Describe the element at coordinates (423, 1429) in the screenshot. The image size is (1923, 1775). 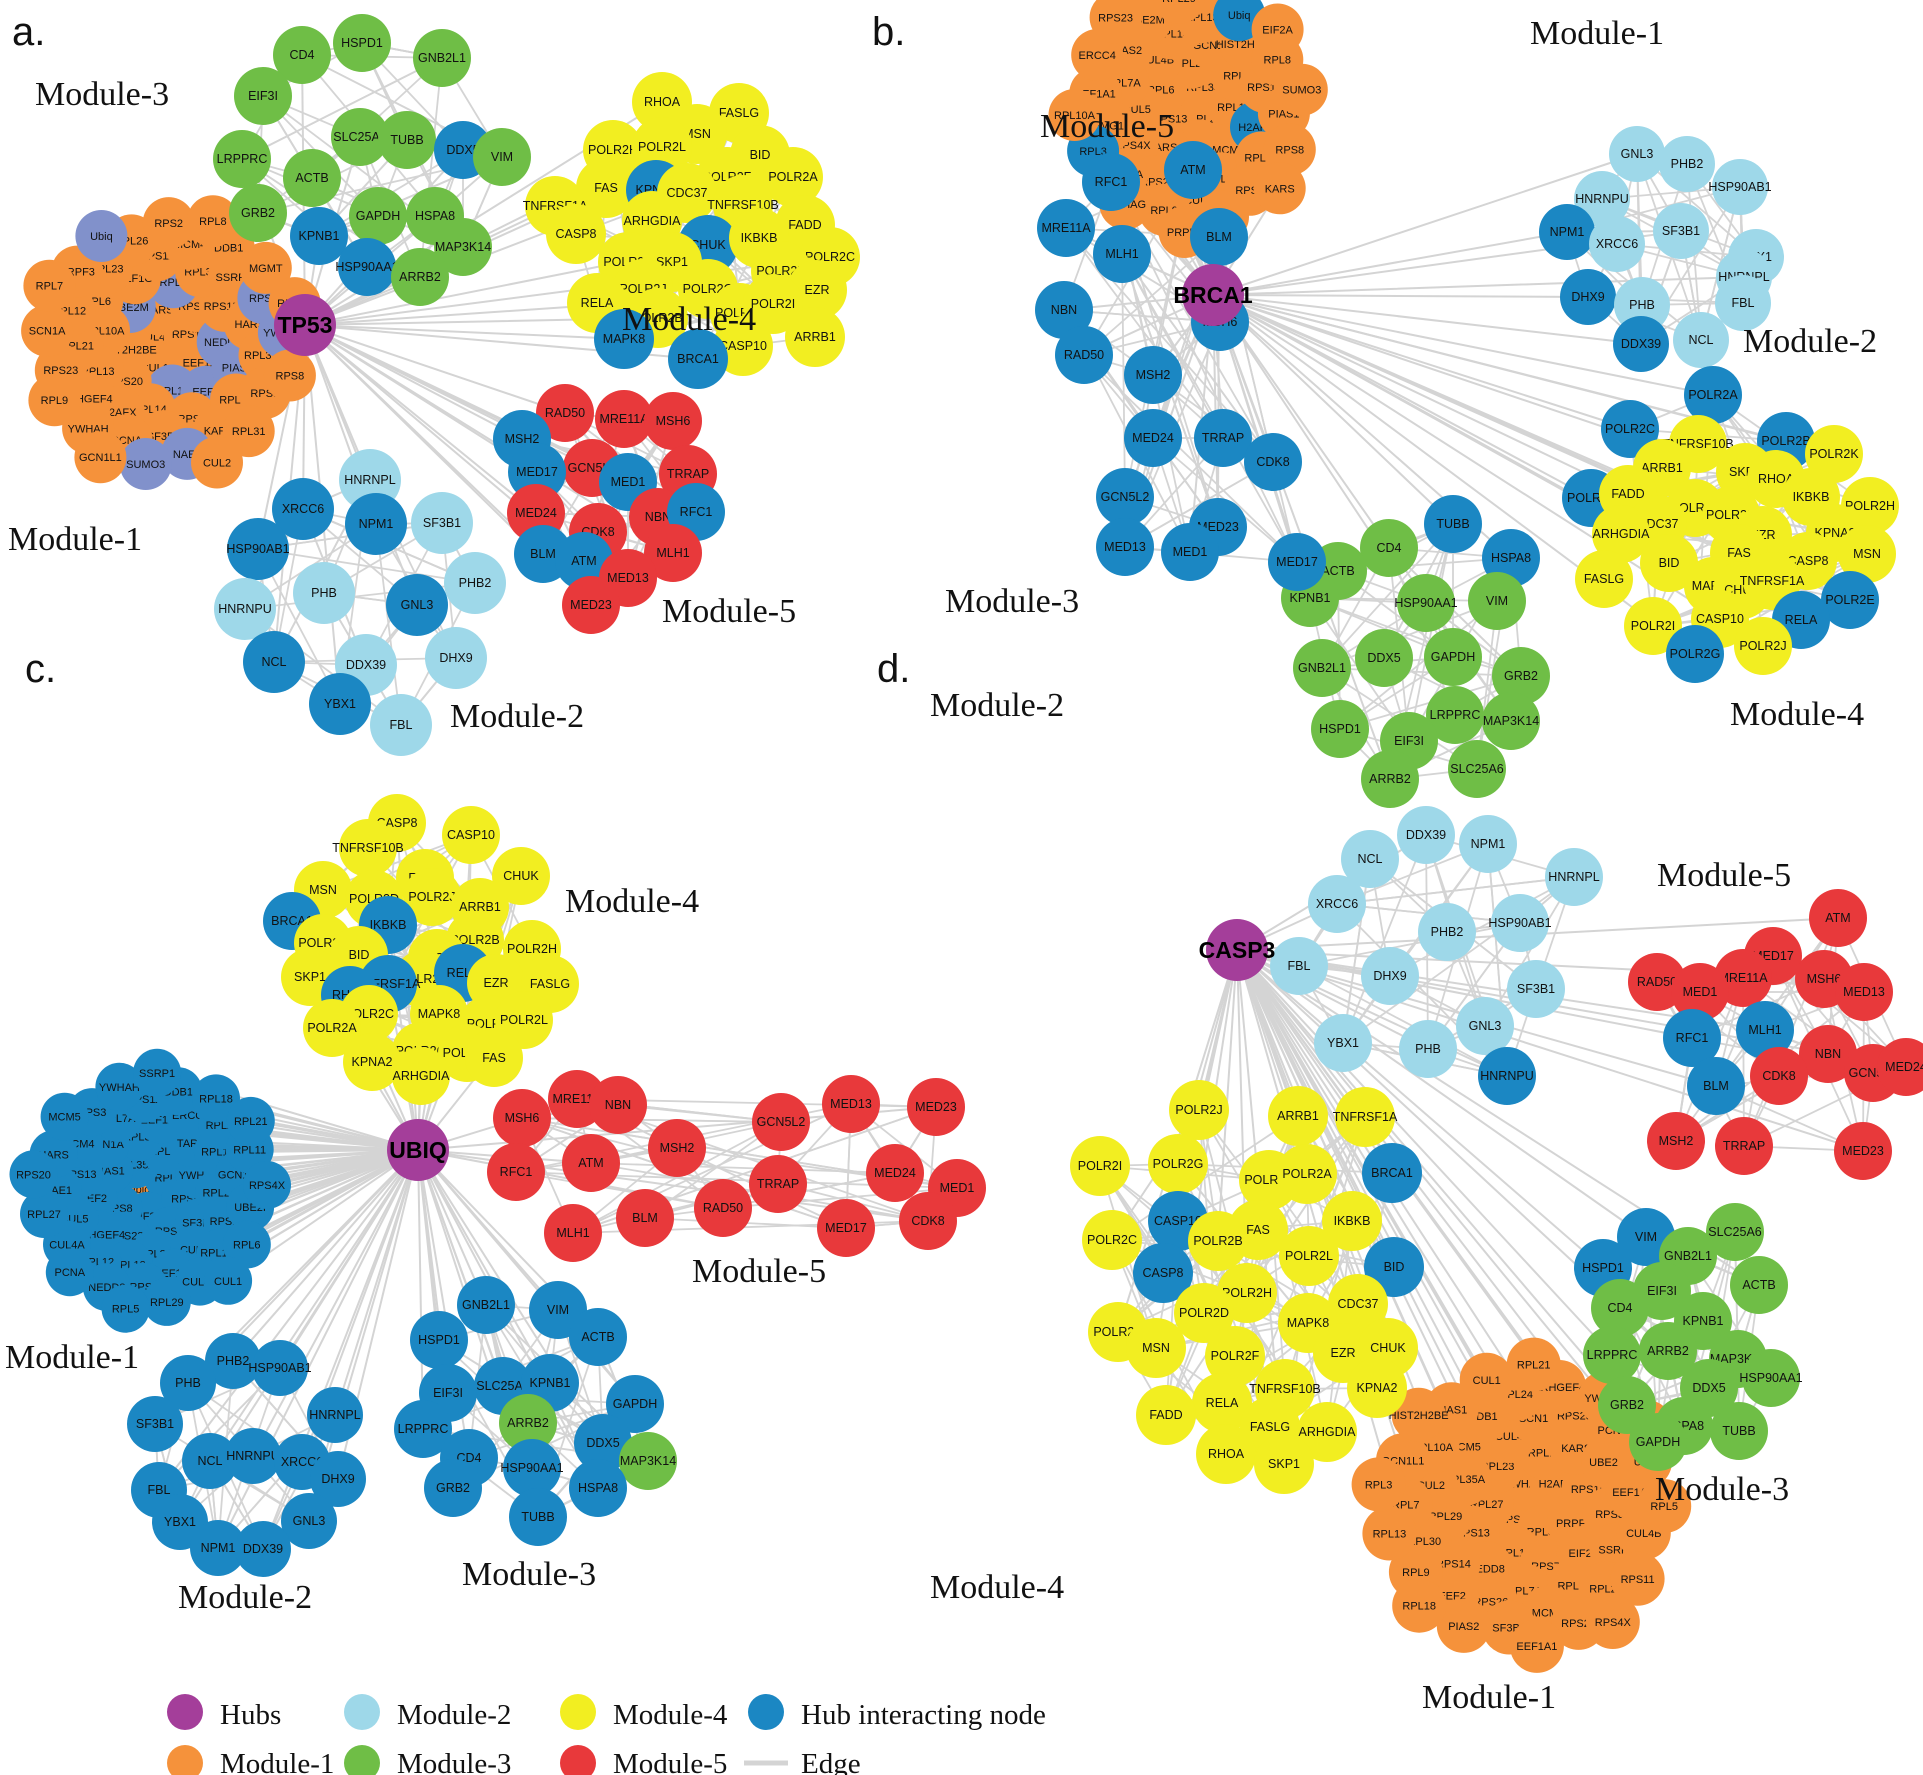
I see `node-lrpprc: LRPPRC` at that location.